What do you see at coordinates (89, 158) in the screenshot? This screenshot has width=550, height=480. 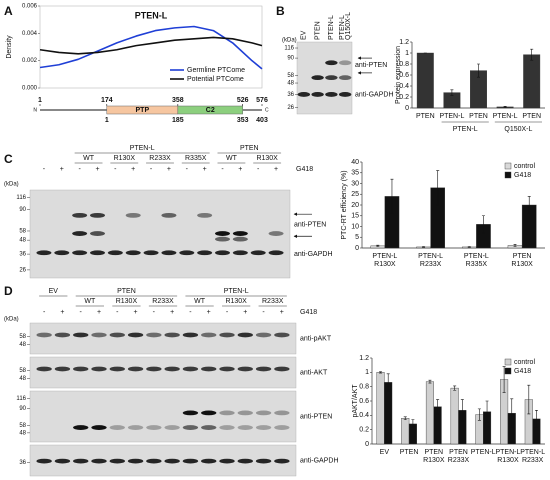 I see `subgroup-label: WT` at bounding box center [89, 158].